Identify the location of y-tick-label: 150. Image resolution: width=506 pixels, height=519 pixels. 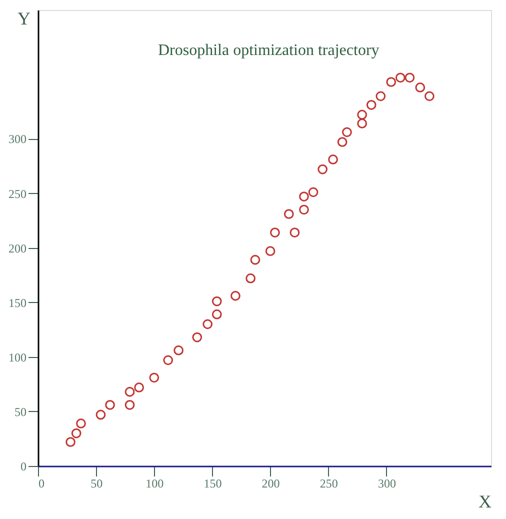
(17, 303).